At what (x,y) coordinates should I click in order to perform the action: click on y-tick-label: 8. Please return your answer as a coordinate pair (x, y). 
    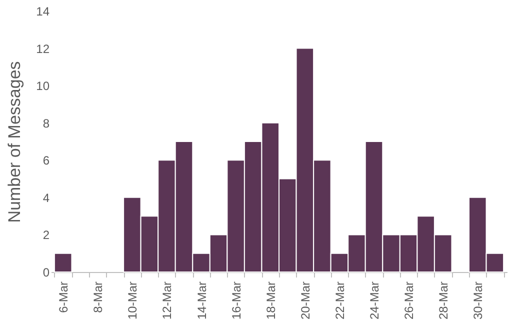
    Looking at the image, I should click on (46, 123).